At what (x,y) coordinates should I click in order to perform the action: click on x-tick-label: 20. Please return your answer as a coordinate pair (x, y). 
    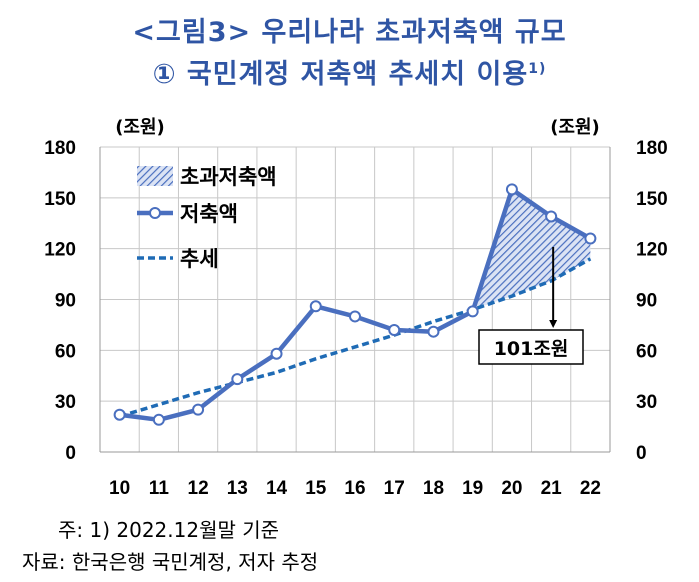
    Looking at the image, I should click on (511, 488).